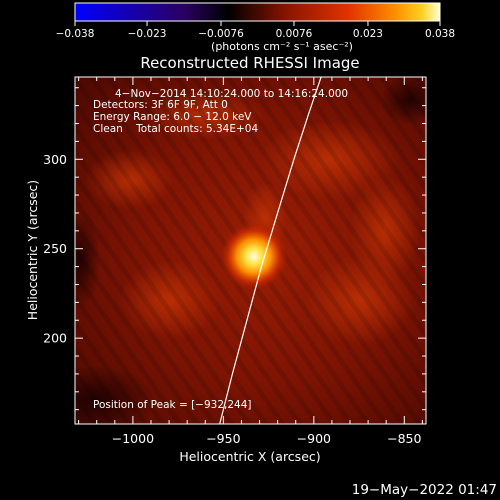 The width and height of the screenshot is (500, 500). Describe the element at coordinates (223, 438) in the screenshot. I see `x-tick-label: −950` at that location.